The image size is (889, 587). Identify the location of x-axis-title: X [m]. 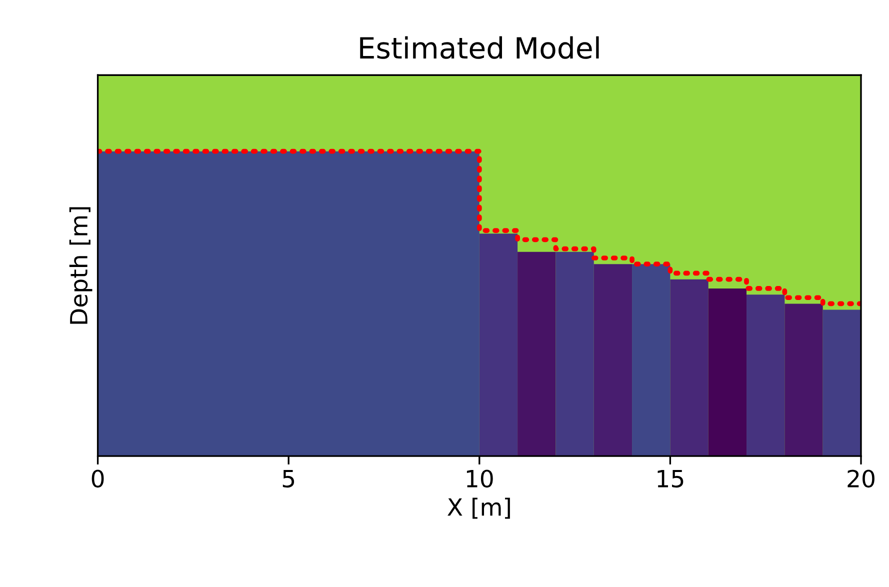
(479, 508).